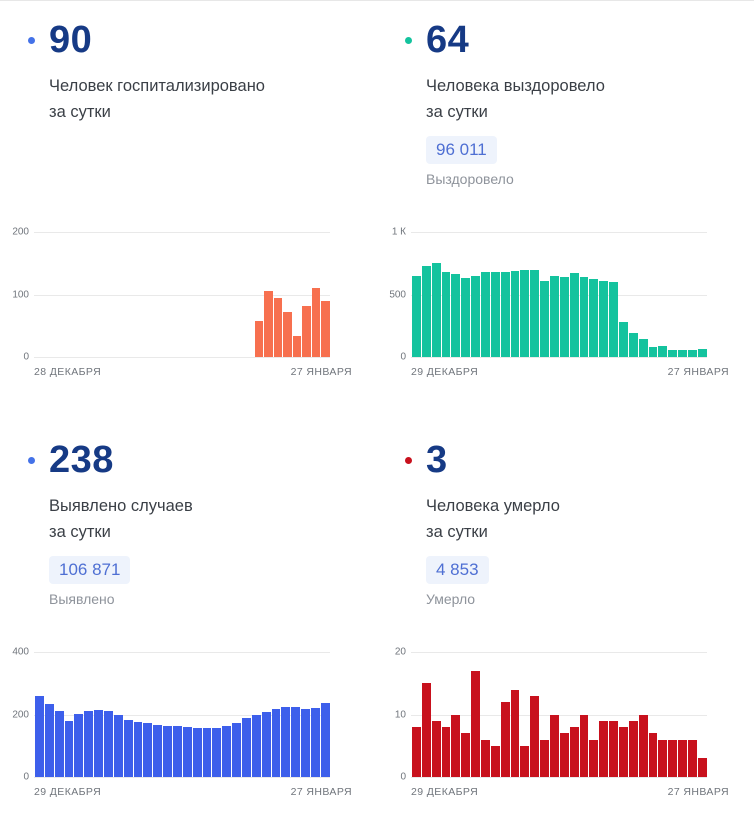 This screenshot has width=754, height=838. What do you see at coordinates (321, 792) in the screenshot?
I see `x-axis-end-label: 27 ЯНВАРЯ` at bounding box center [321, 792].